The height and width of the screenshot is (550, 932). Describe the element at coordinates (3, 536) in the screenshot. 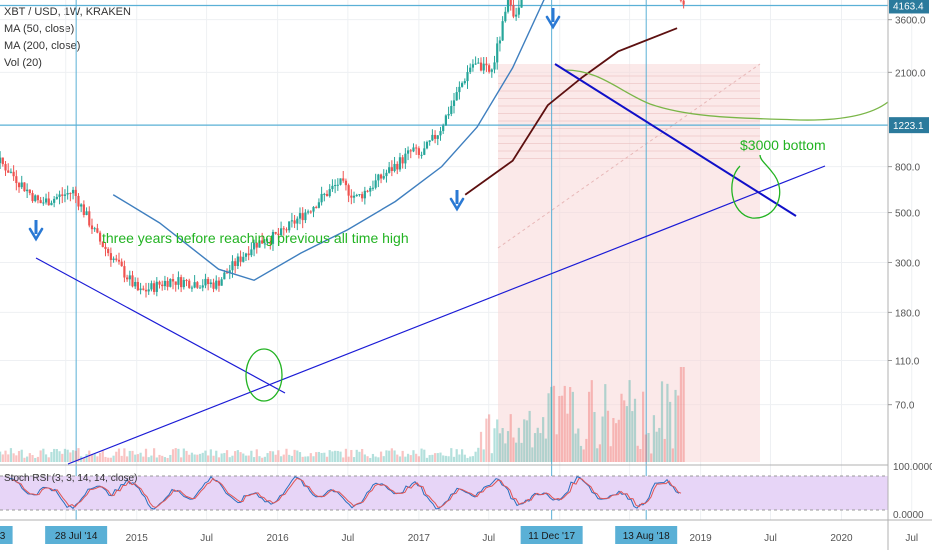

I see `x-highlight-label: 25 Nov '13` at that location.